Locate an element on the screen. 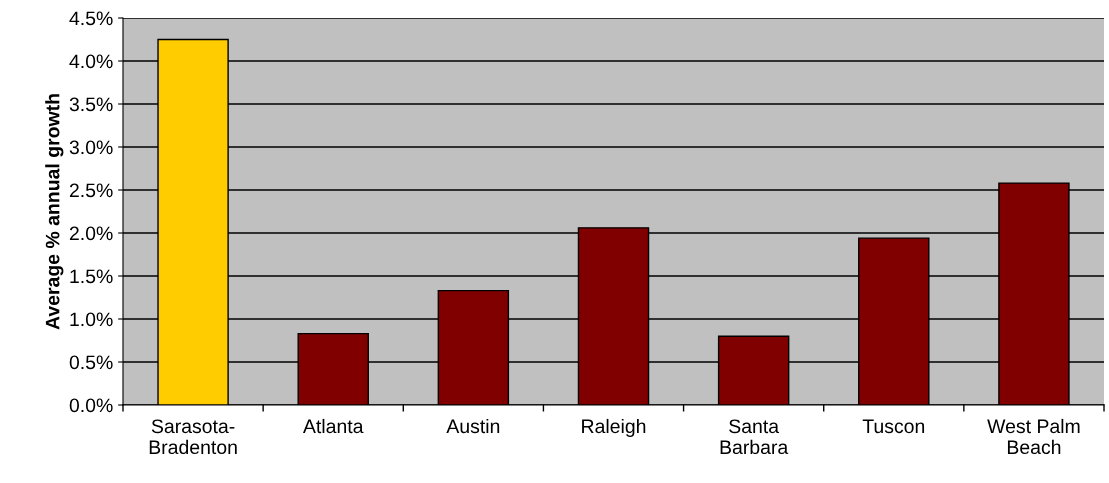 The height and width of the screenshot is (483, 1109). y-tick-label: 1.5% is located at coordinates (91, 276).